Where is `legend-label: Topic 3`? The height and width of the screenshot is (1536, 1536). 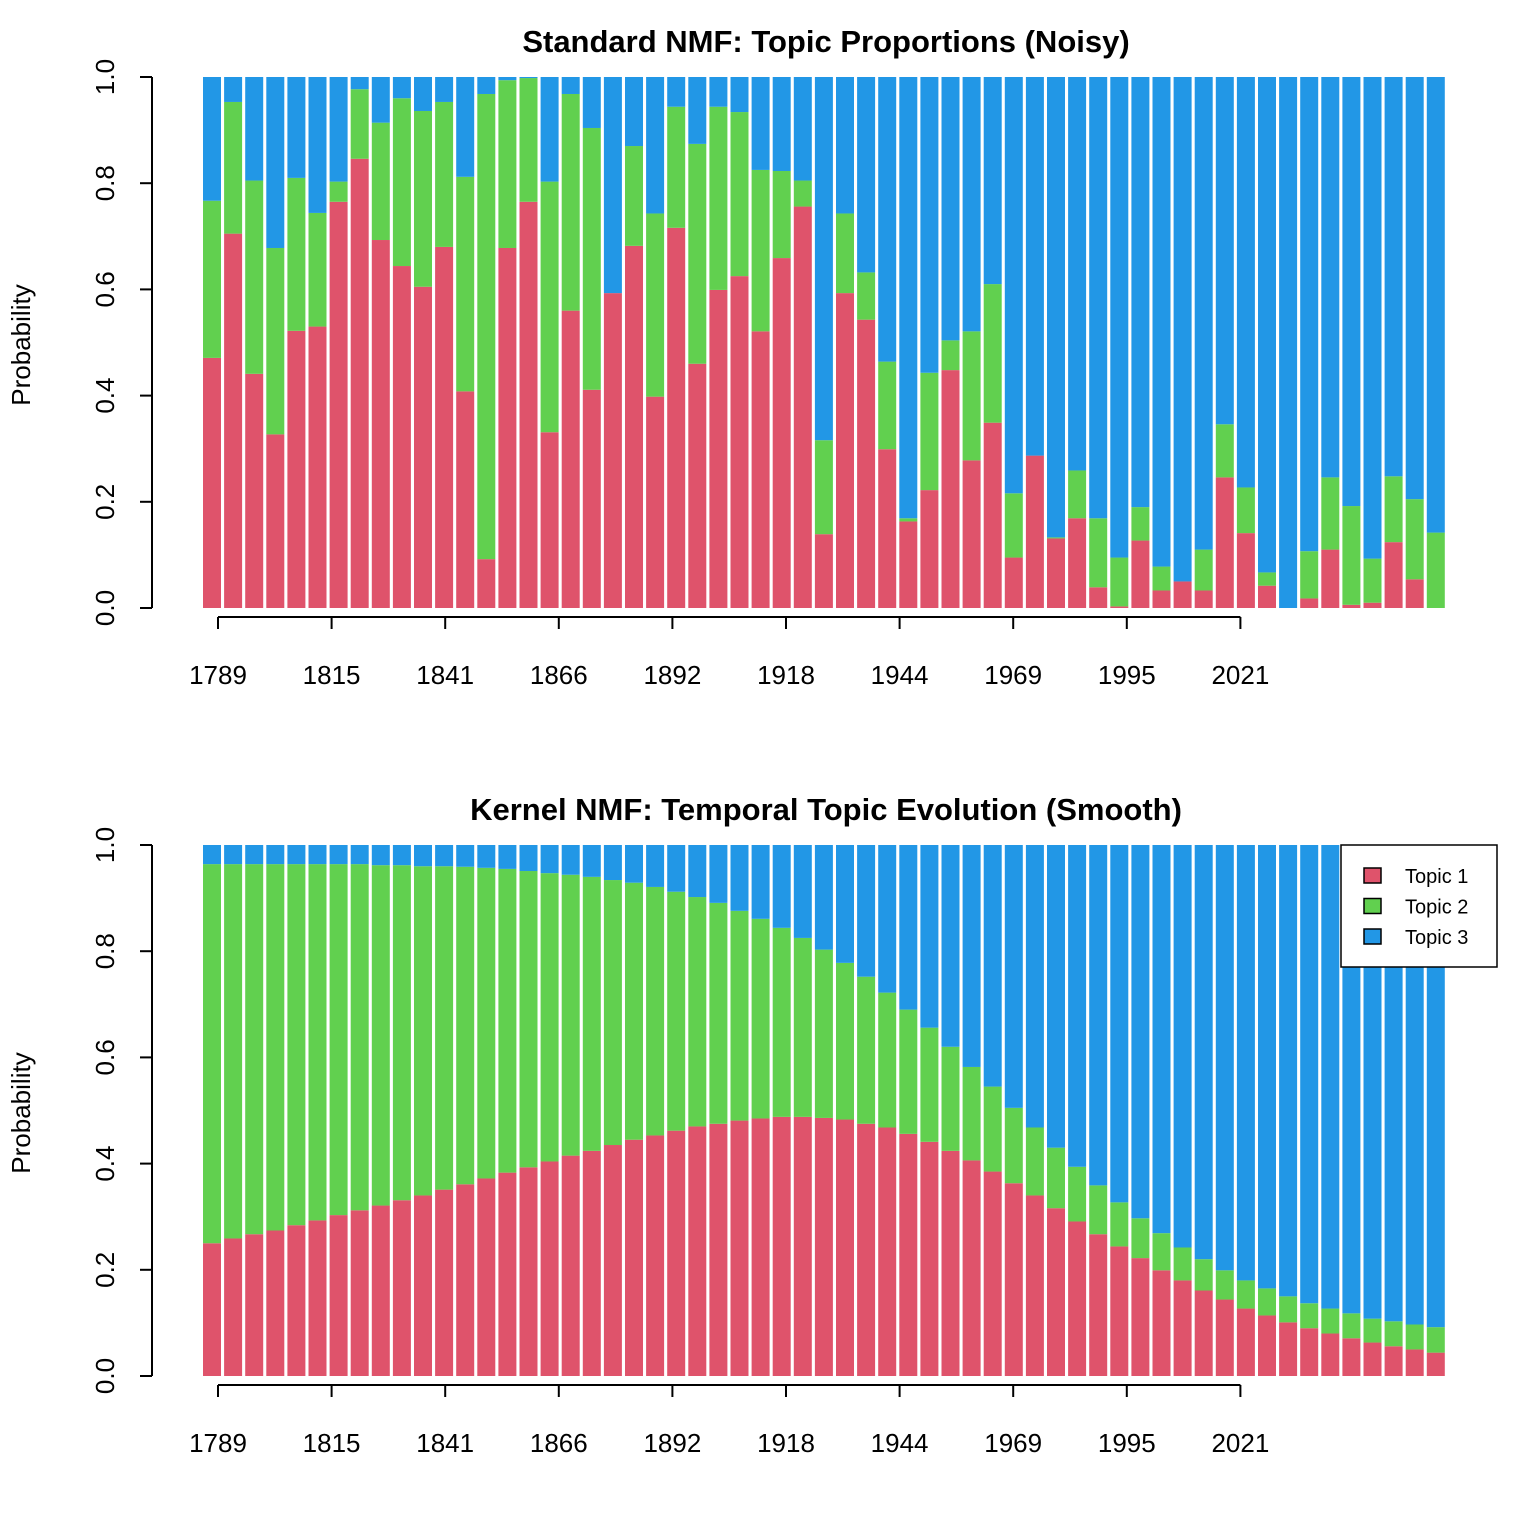 legend-label: Topic 3 is located at coordinates (1436, 938).